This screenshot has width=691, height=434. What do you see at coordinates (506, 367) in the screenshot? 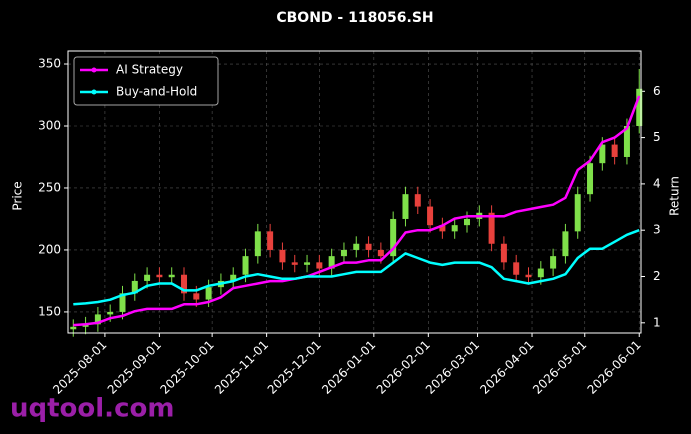
I see `x-tick-label: 2026-04-01` at bounding box center [506, 367].